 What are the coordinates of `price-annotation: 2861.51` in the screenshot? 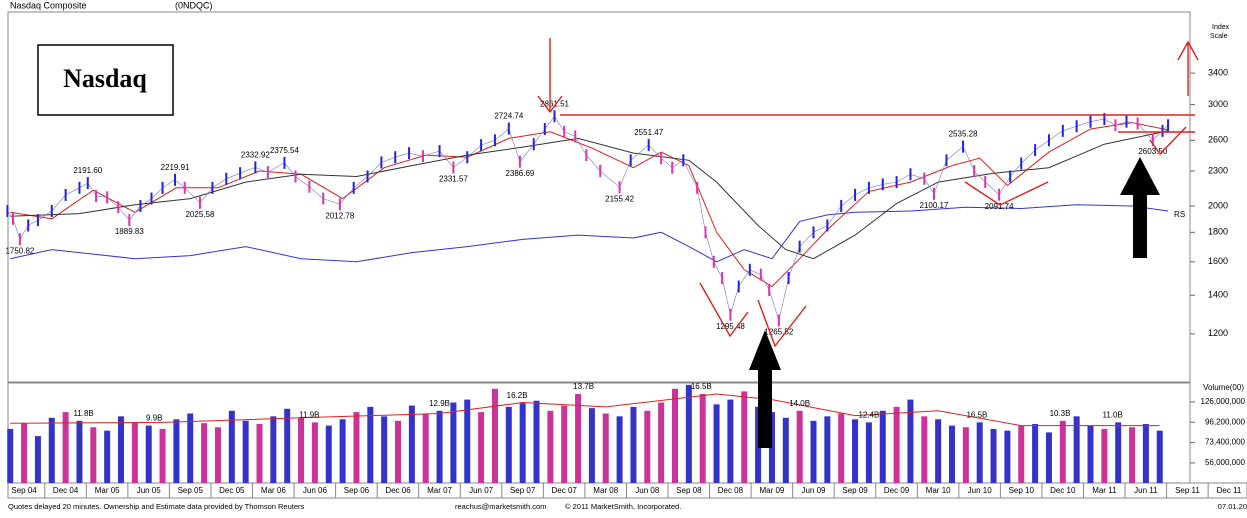 It's located at (554, 103).